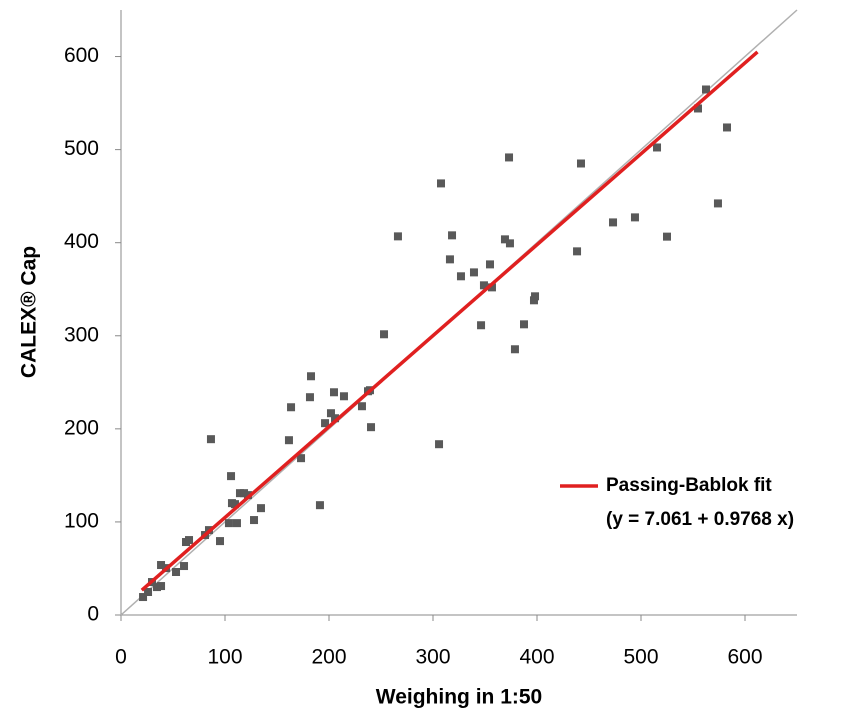 The width and height of the screenshot is (847, 728). Describe the element at coordinates (81, 334) in the screenshot. I see `y-tick-label: 300` at that location.